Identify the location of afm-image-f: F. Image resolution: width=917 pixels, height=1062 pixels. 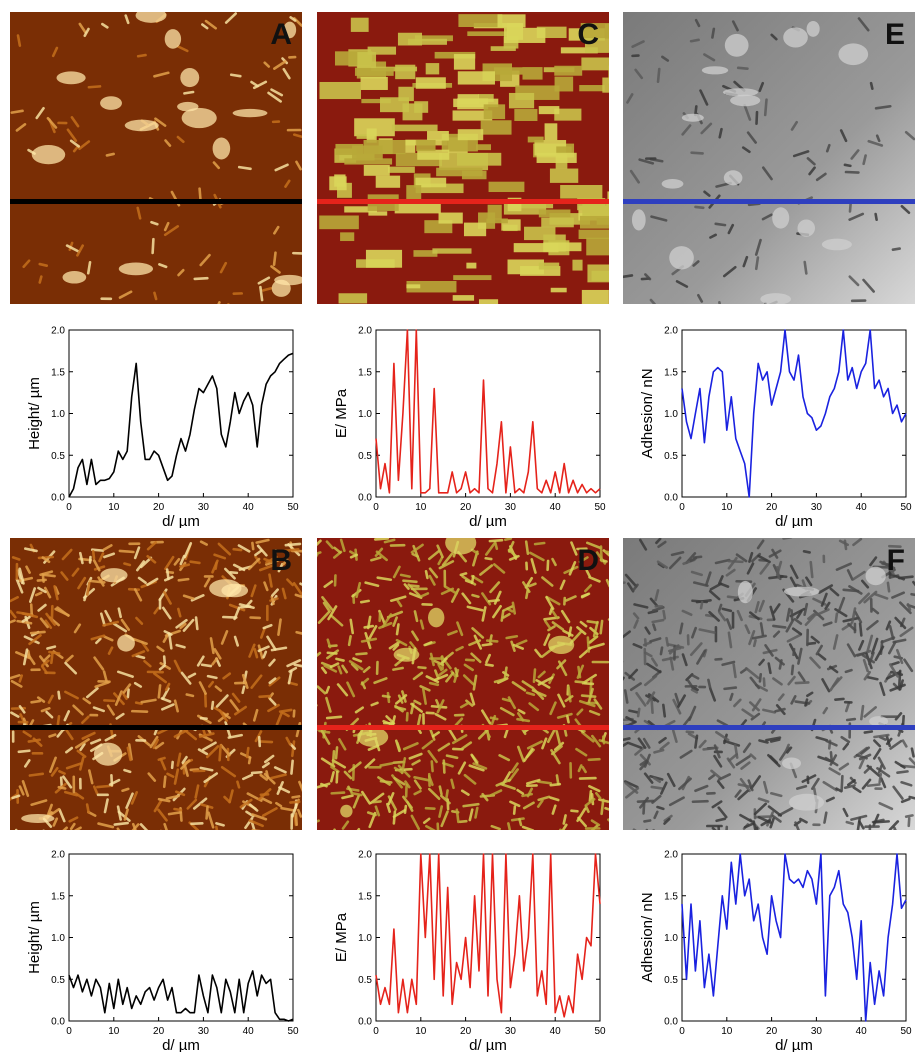
(769, 684).